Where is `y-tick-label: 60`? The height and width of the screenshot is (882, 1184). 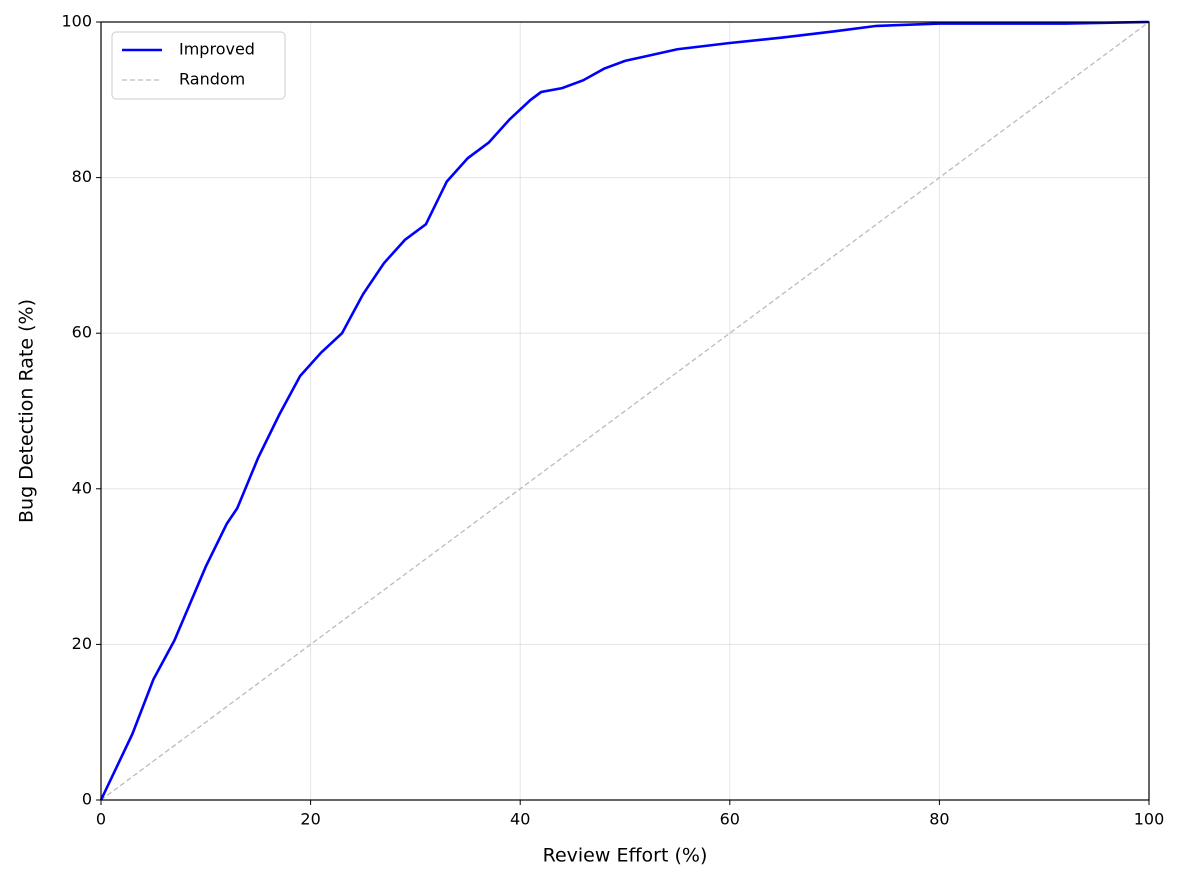
y-tick-label: 60 is located at coordinates (82, 332).